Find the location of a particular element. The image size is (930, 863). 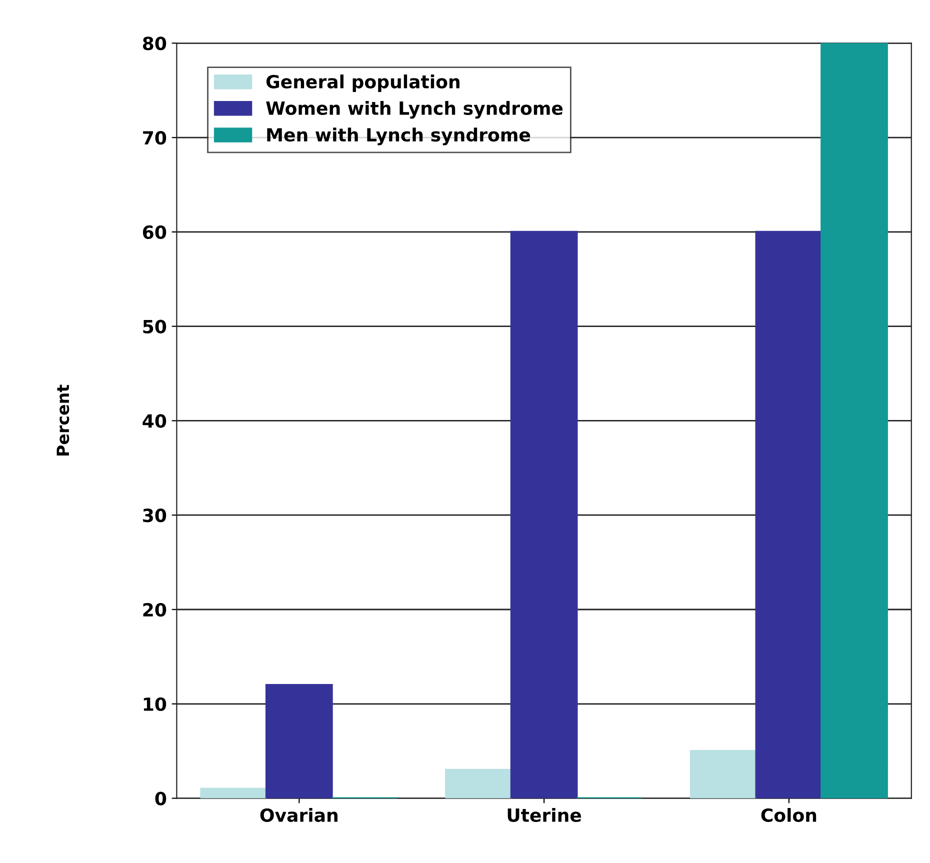

x-tick-label: Uterine is located at coordinates (545, 815).